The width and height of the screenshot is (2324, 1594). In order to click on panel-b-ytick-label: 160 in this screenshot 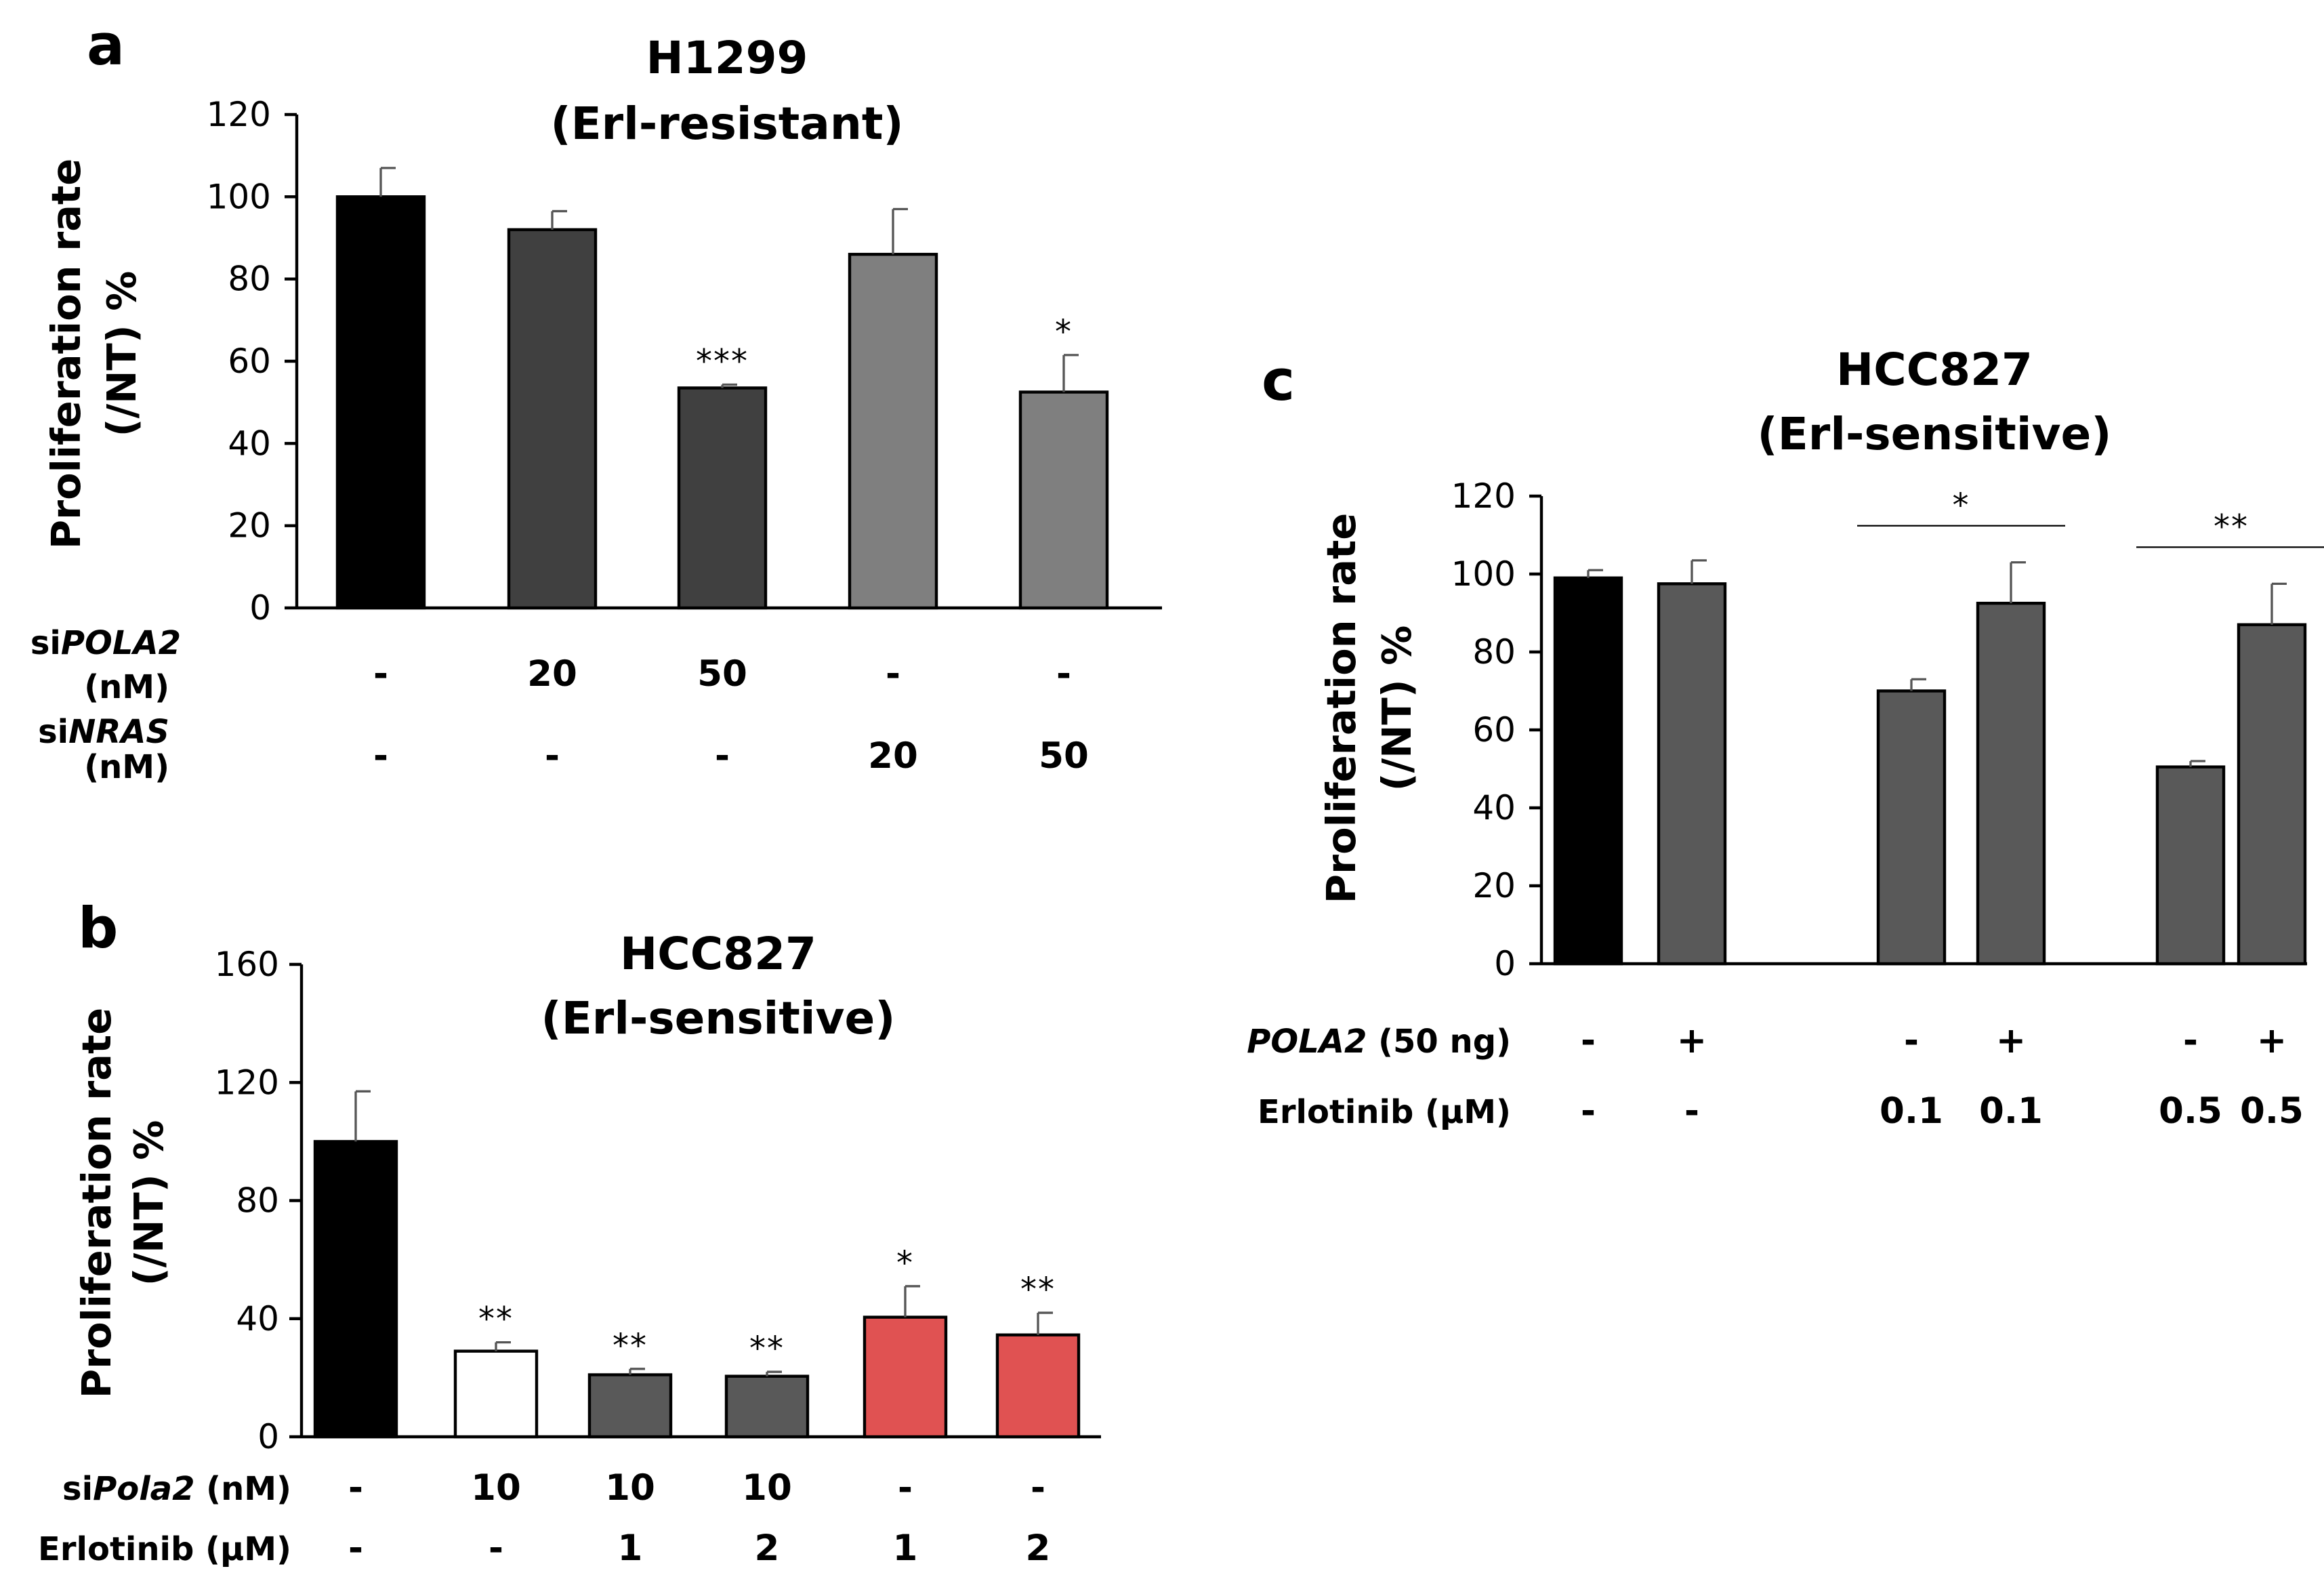, I will do `click(247, 964)`.